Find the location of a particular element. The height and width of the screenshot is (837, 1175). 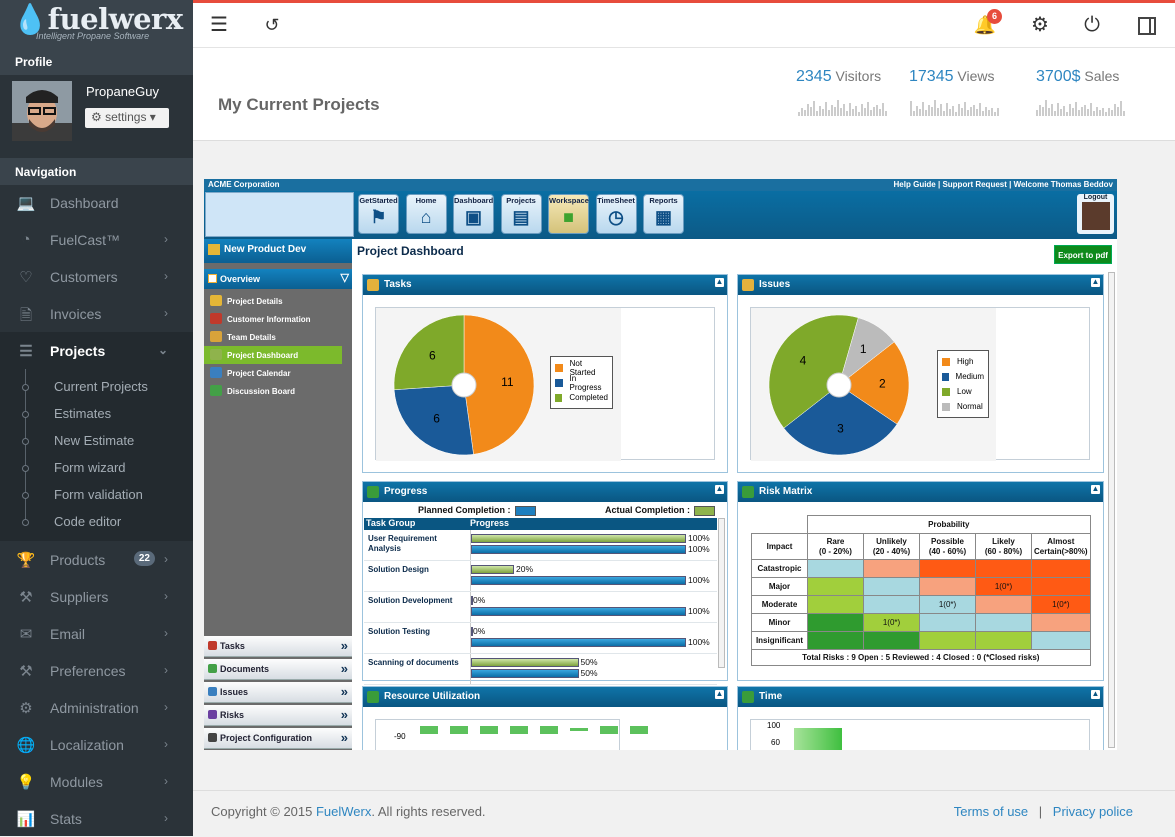

progress-panel-header: Progress ▲ is located at coordinates (545, 492).